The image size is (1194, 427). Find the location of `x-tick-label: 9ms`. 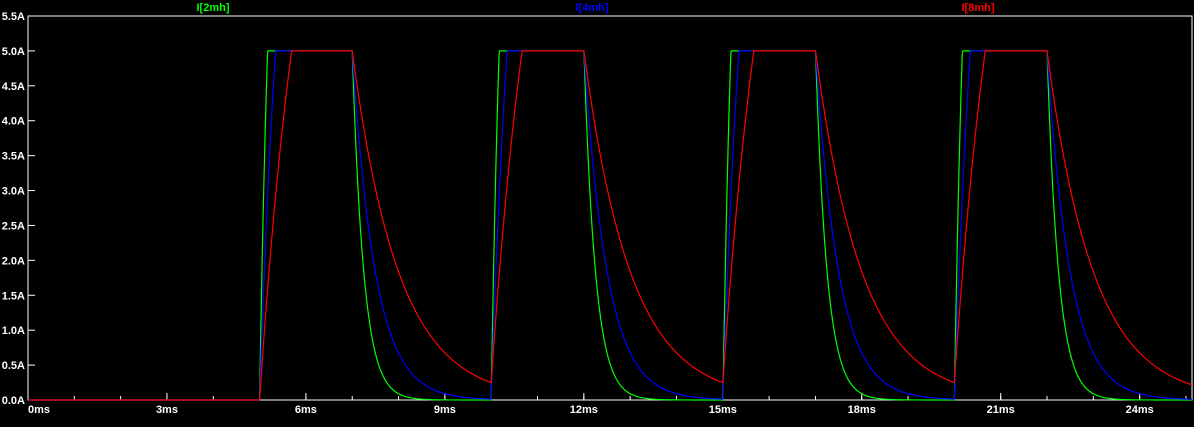

x-tick-label: 9ms is located at coordinates (445, 410).